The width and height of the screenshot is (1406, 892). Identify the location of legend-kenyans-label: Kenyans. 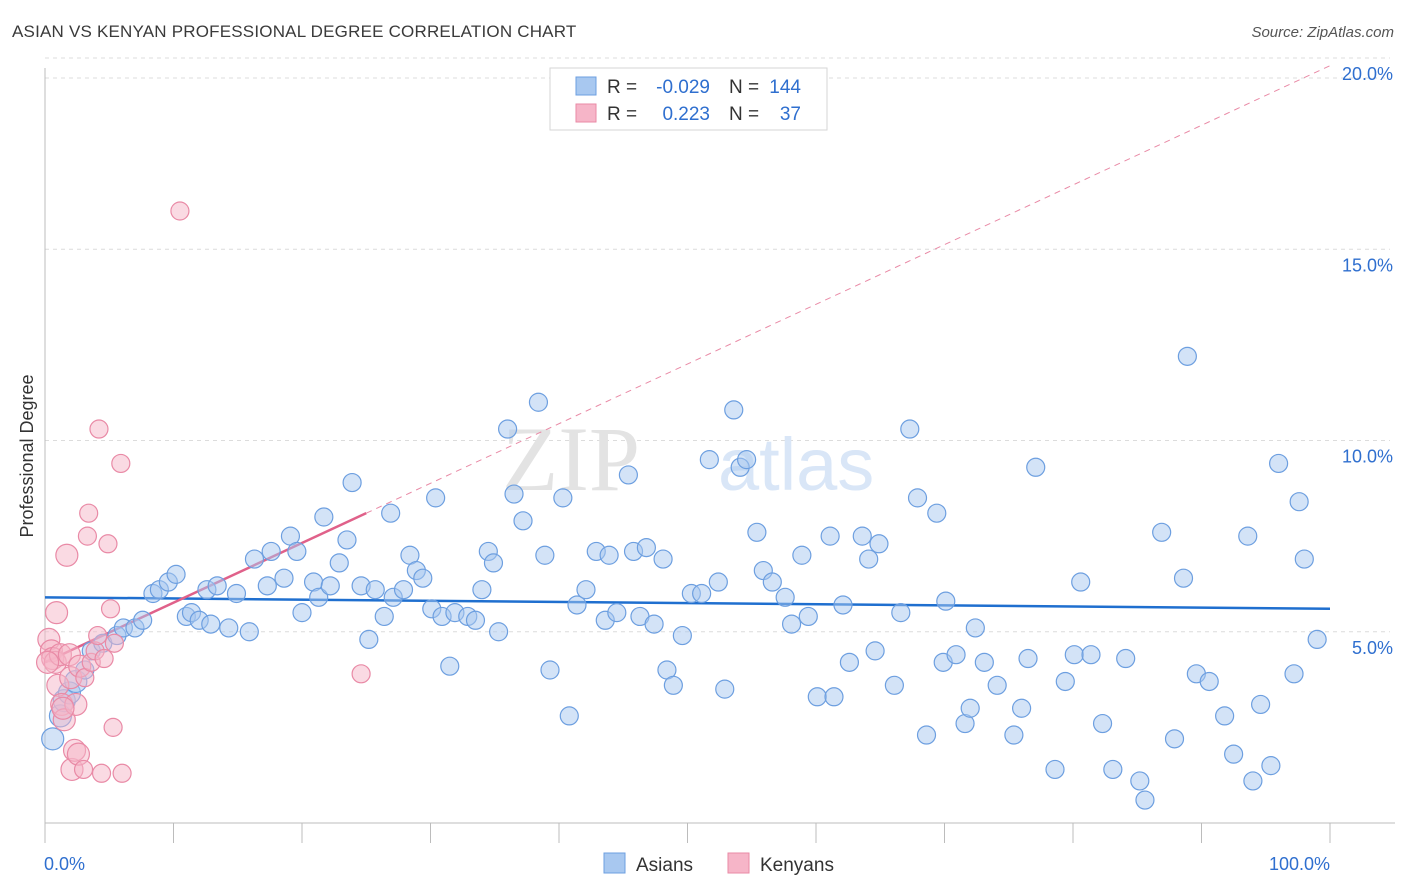
(797, 865).